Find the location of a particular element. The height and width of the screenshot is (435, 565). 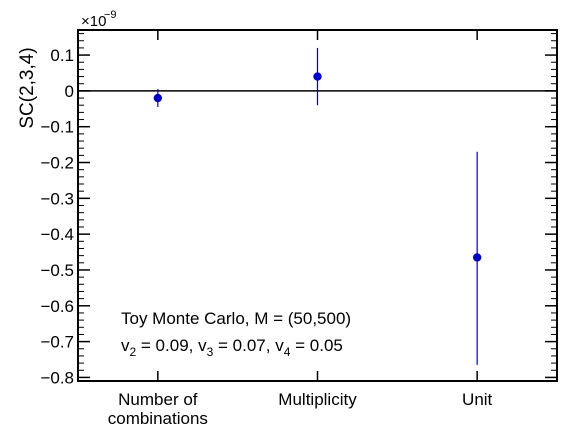

y-tick-label: −0.3 is located at coordinates (57, 198).